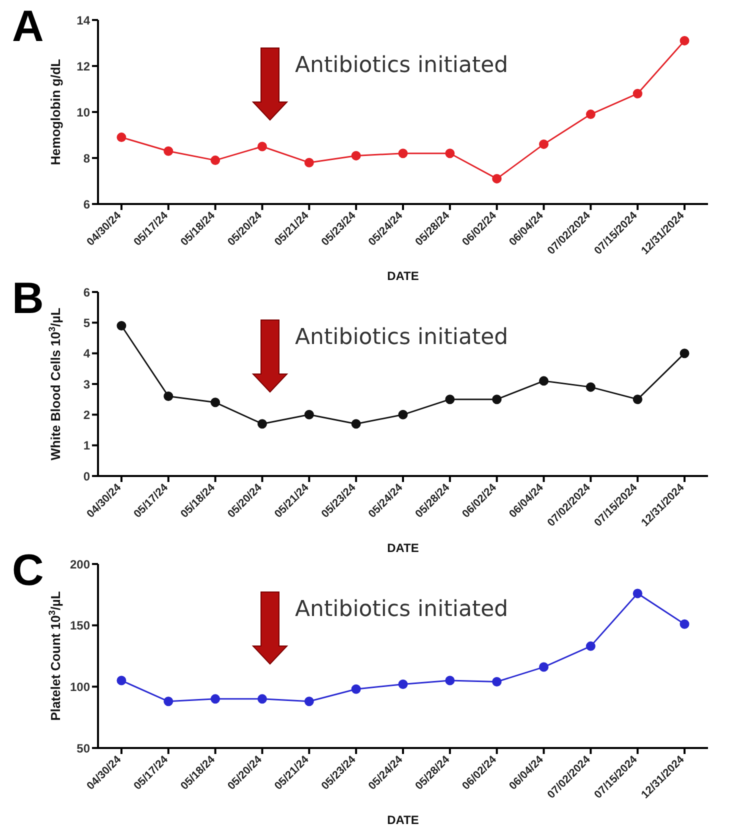 This screenshot has height=836, width=750. Describe the element at coordinates (83, 66) in the screenshot. I see `y-tick-label: 12` at that location.